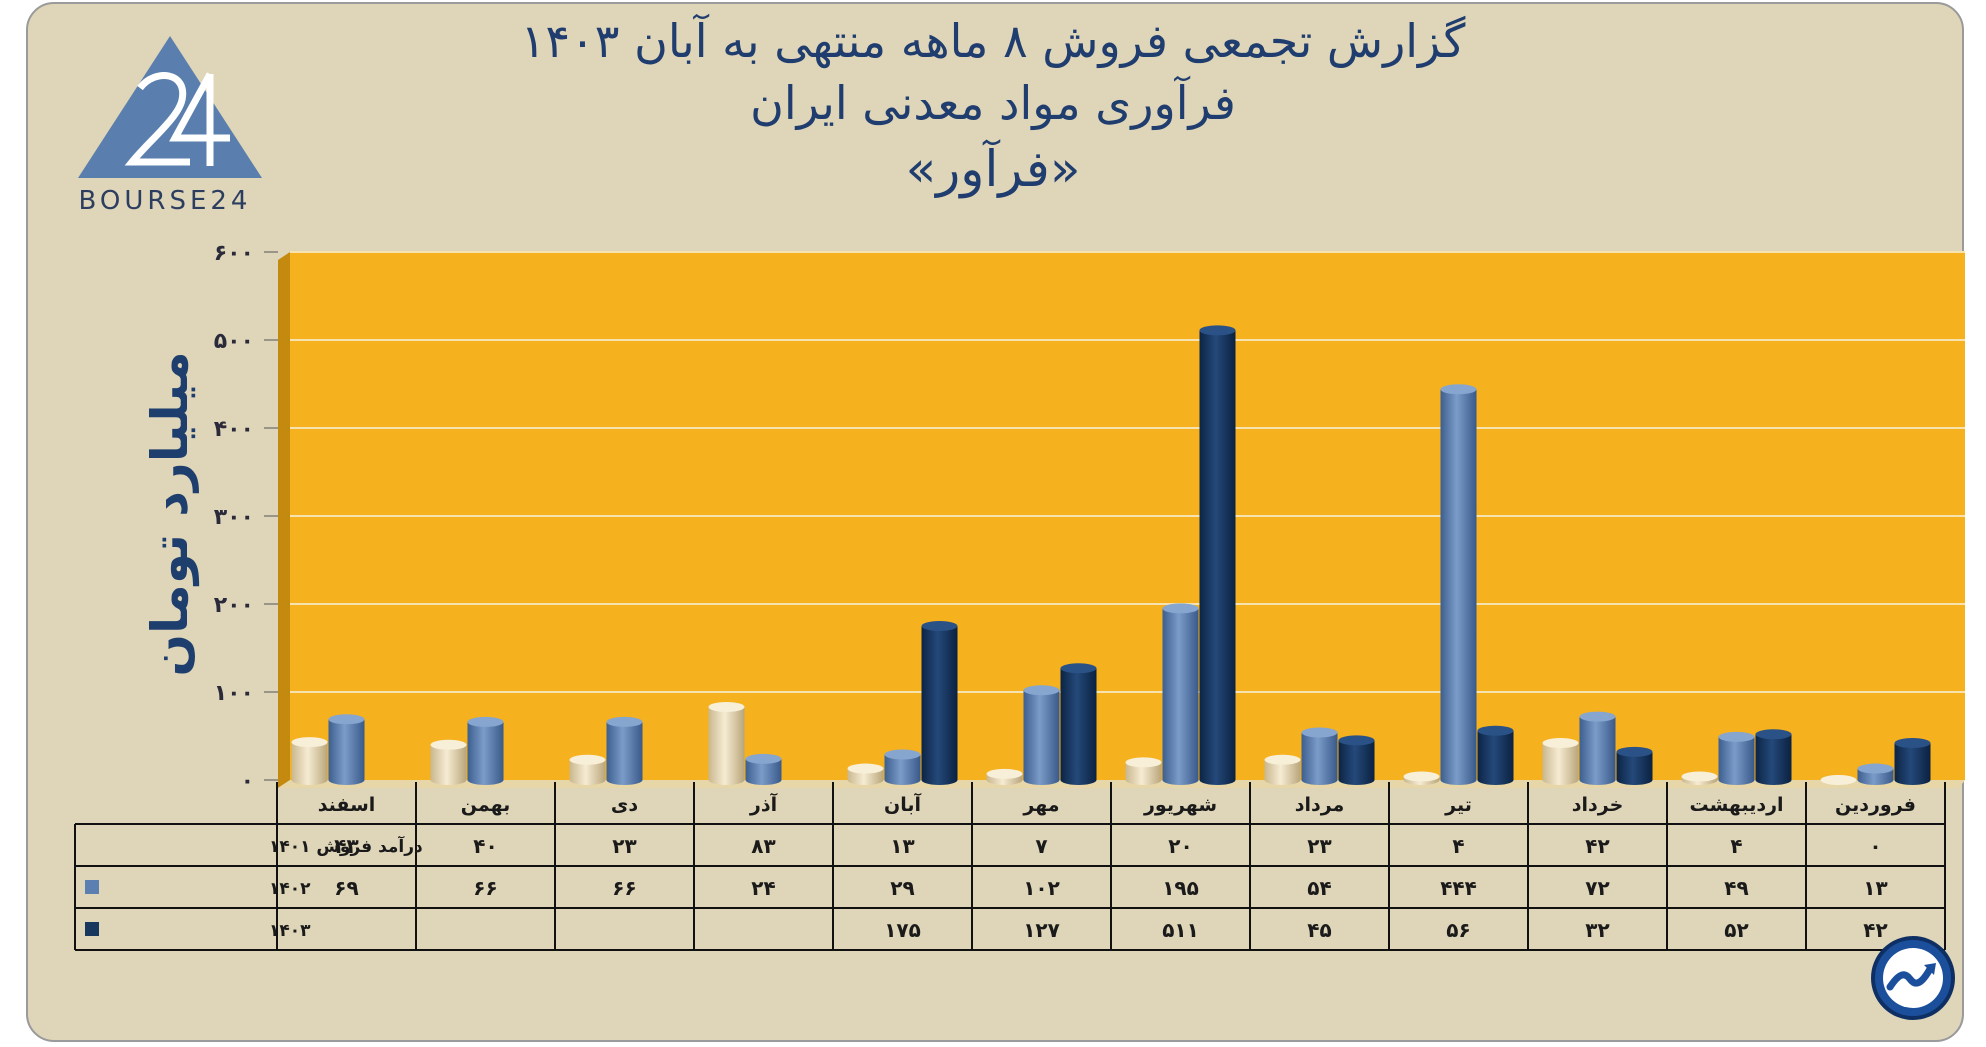 The height and width of the screenshot is (1047, 1986). What do you see at coordinates (1319, 888) in the screenshot?
I see `table-cell: ۵۴` at bounding box center [1319, 888].